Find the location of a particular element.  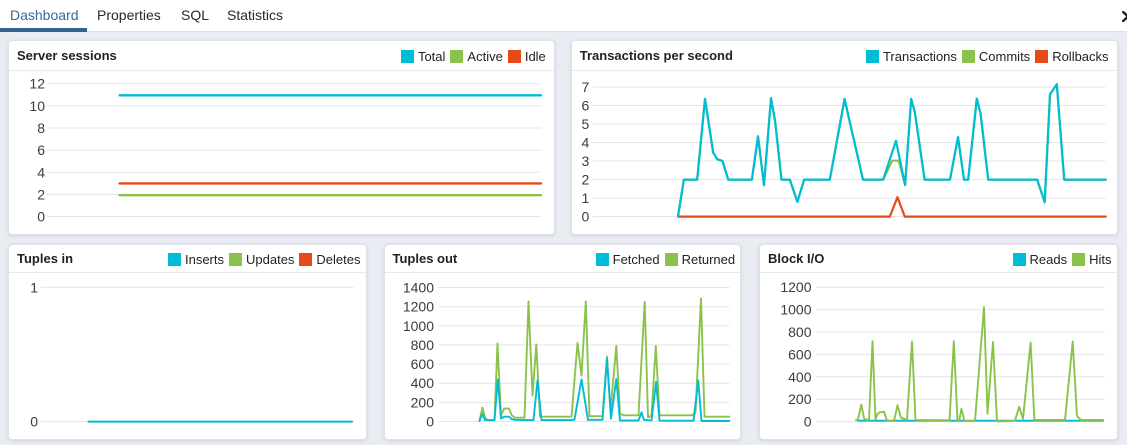

svg-text: 12 is located at coordinates (37, 84).